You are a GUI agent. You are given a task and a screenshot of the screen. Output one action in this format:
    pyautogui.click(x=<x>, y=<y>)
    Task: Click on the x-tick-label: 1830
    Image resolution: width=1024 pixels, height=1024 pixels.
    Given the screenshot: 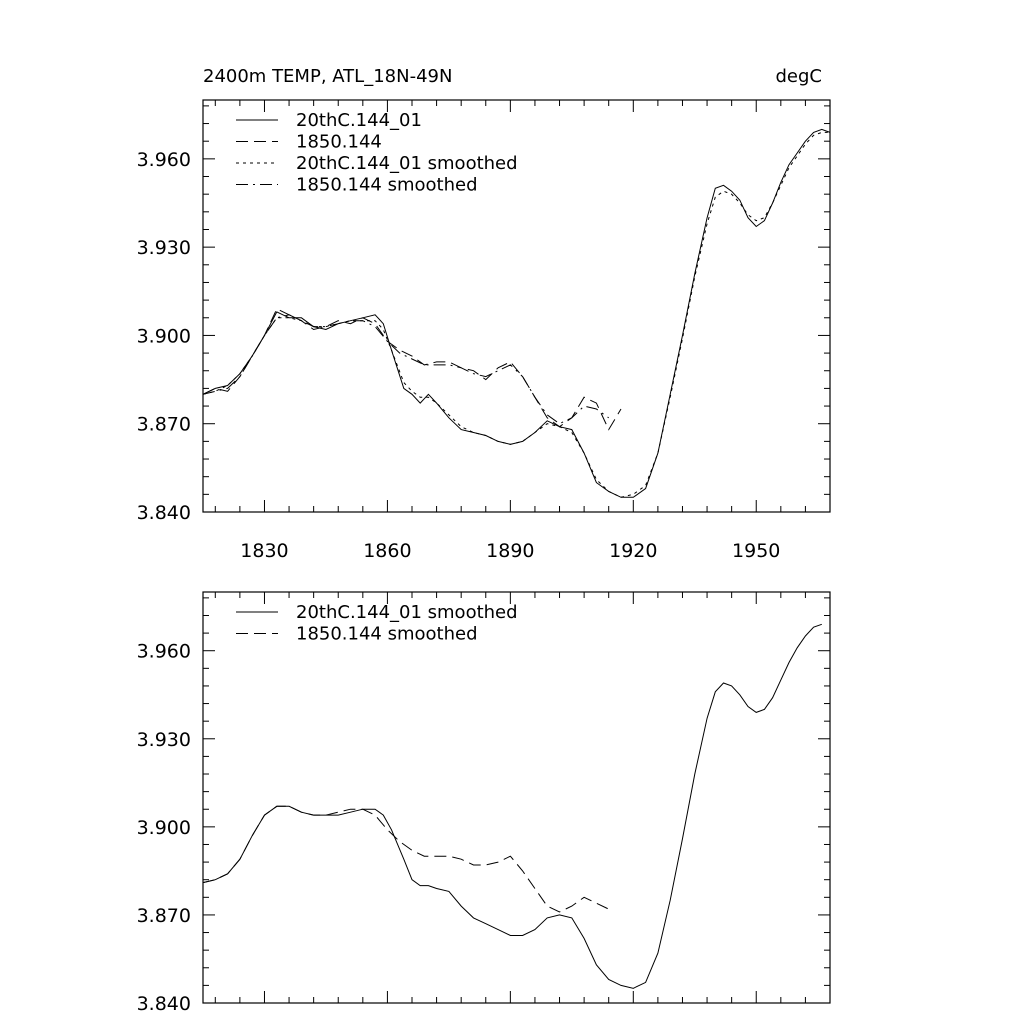 What is the action you would take?
    pyautogui.click(x=264, y=551)
    